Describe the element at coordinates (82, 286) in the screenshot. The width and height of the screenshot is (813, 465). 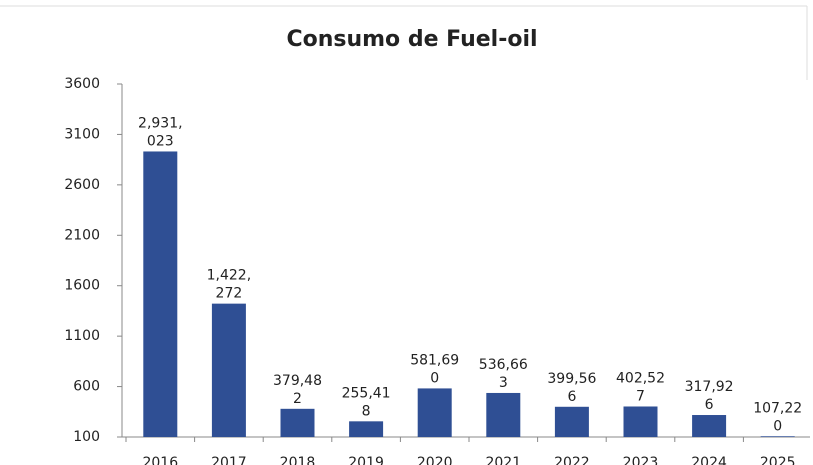
I see `y-tick-label: 1600` at that location.